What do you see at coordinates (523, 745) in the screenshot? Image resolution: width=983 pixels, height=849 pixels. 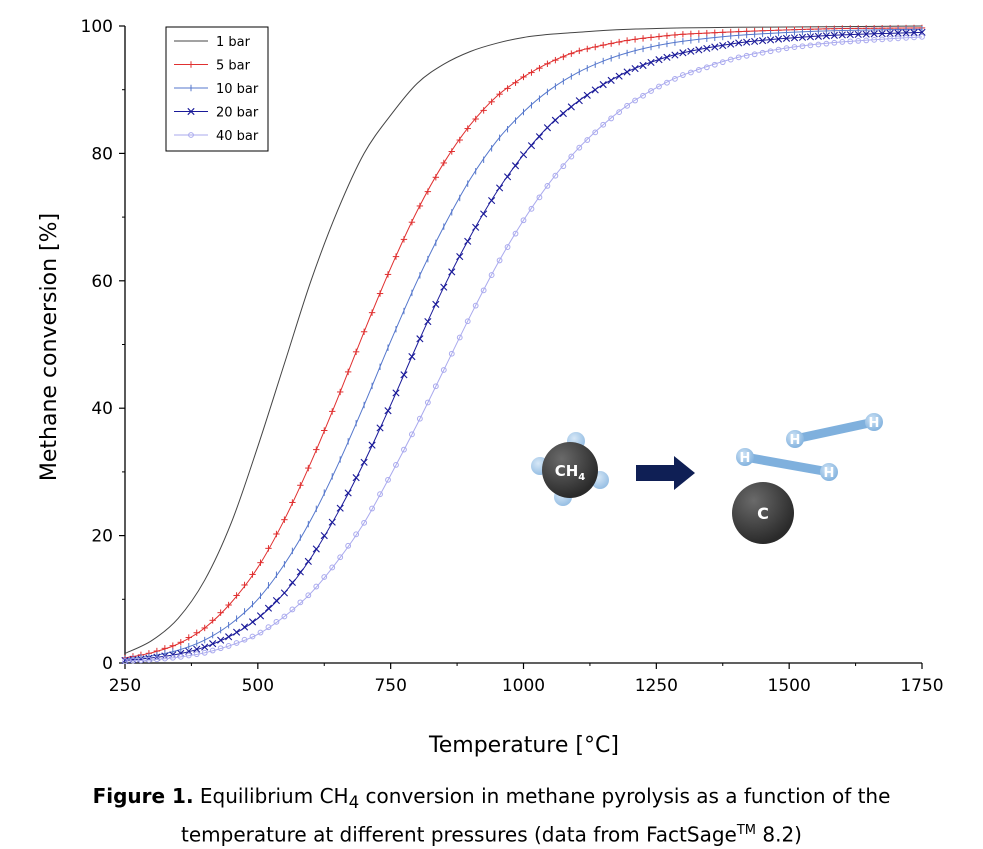 I see `x-axis-title: Temperature [°C]` at bounding box center [523, 745].